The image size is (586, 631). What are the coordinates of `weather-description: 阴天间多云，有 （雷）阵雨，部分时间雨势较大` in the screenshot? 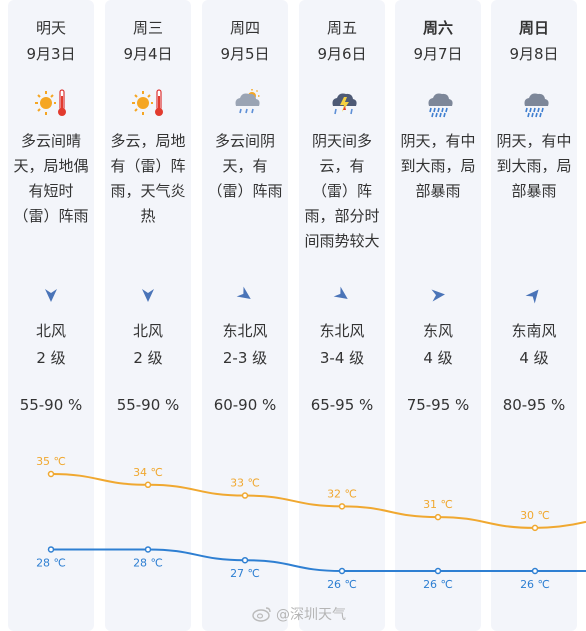 It's located at (342, 191).